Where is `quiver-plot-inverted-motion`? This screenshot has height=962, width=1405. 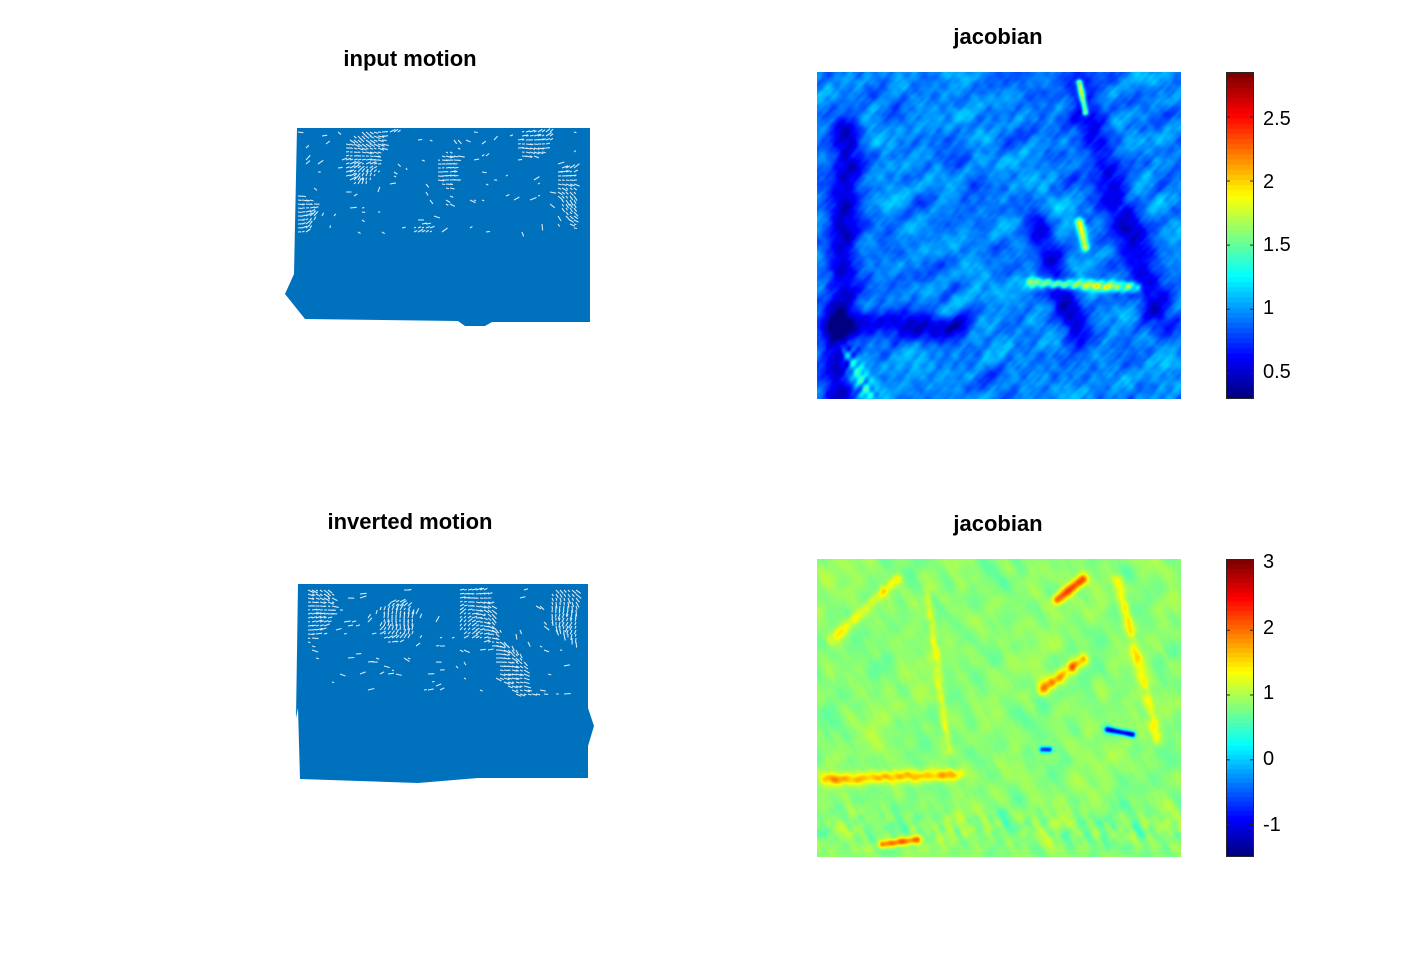 quiver-plot-inverted-motion is located at coordinates (444, 684).